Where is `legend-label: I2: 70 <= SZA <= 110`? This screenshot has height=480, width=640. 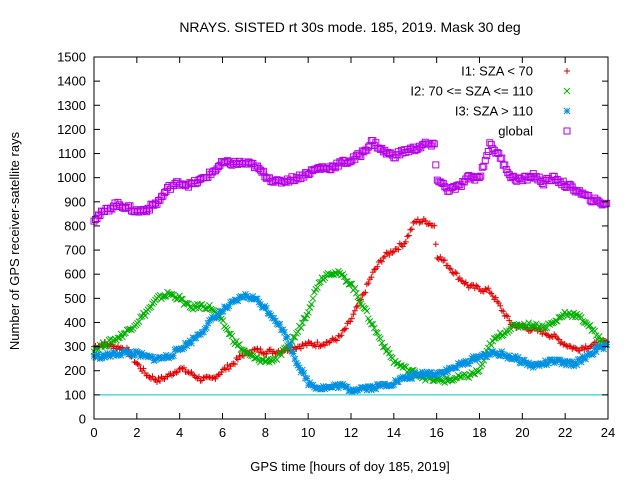 legend-label: I2: 70 <= SZA <= 110 is located at coordinates (471, 91).